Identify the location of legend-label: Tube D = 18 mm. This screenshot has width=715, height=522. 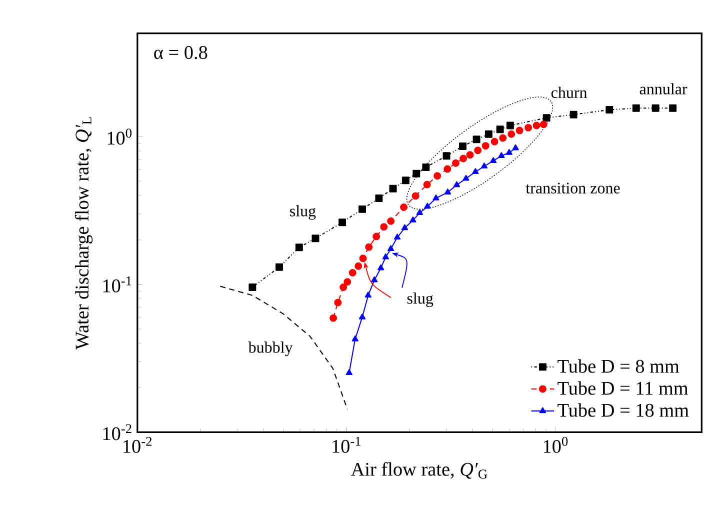
(623, 411).